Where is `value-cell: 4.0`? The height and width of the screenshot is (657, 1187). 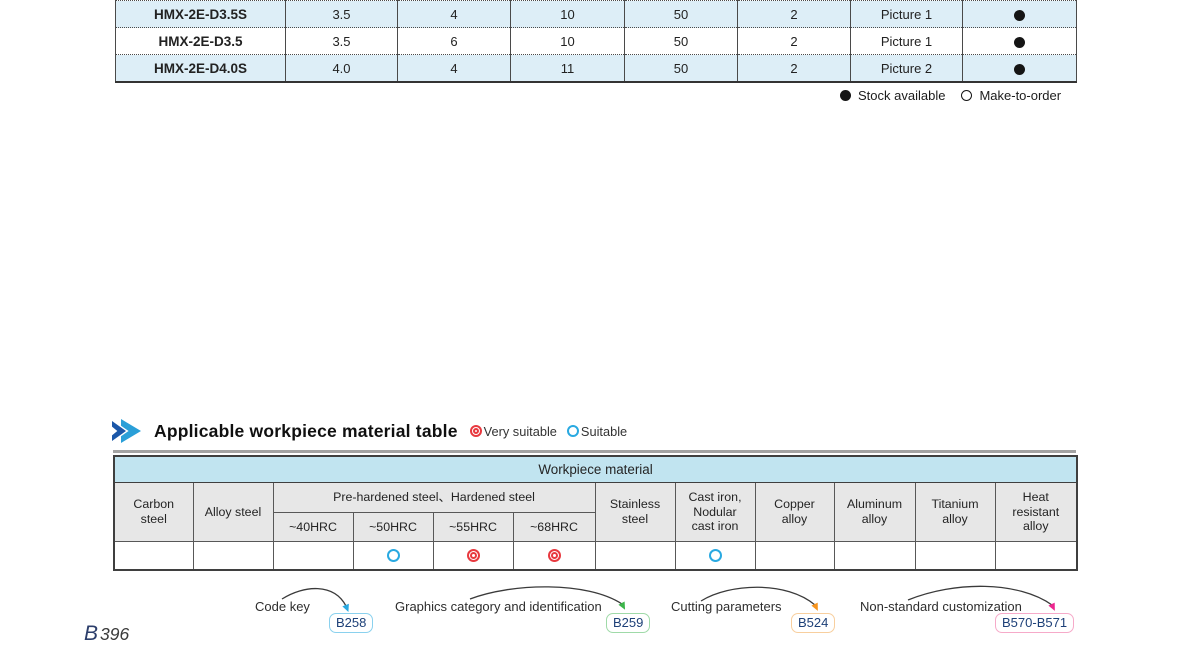 value-cell: 4.0 is located at coordinates (341, 68).